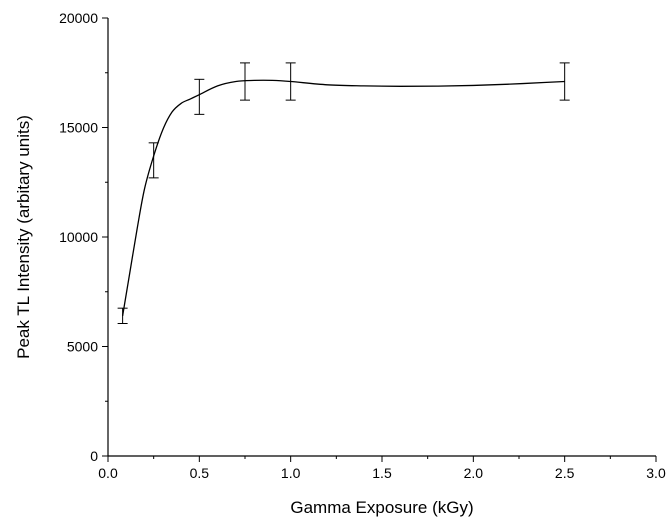 The image size is (669, 525). What do you see at coordinates (474, 473) in the screenshot?
I see `x-tick-label: 2.0` at bounding box center [474, 473].